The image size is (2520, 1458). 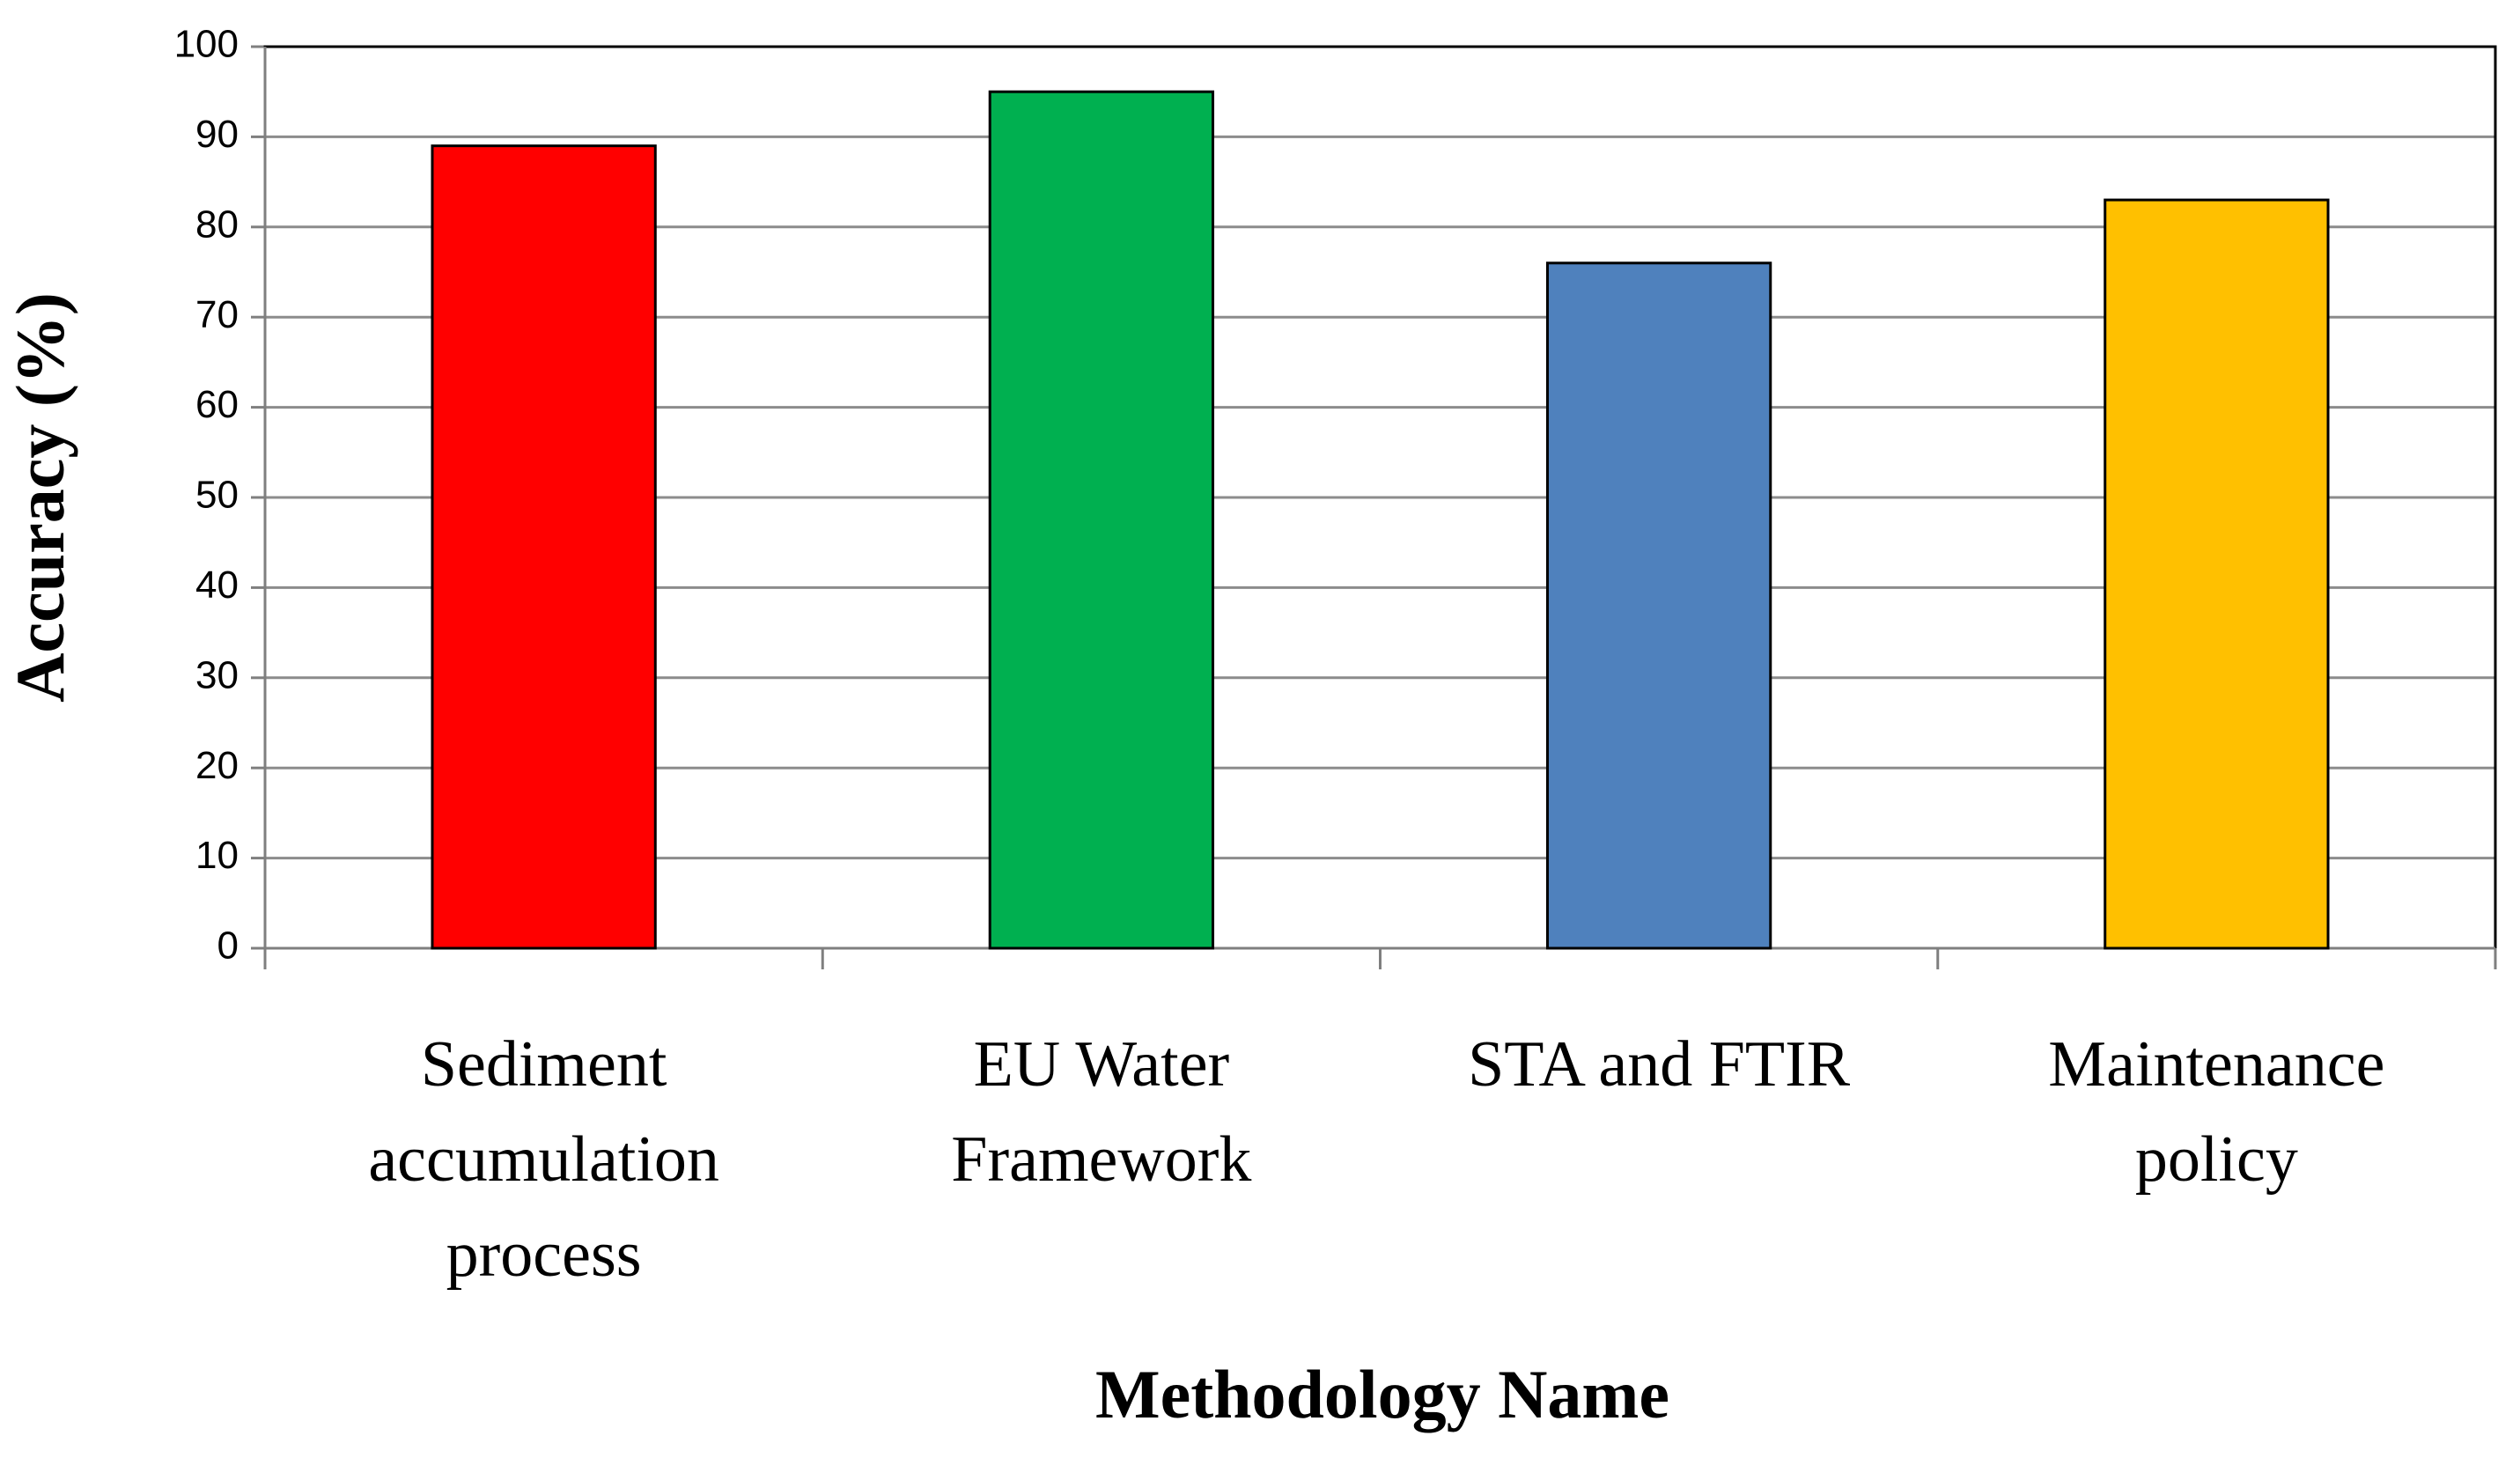 I want to click on y-tick-label: 90, so click(x=217, y=134).